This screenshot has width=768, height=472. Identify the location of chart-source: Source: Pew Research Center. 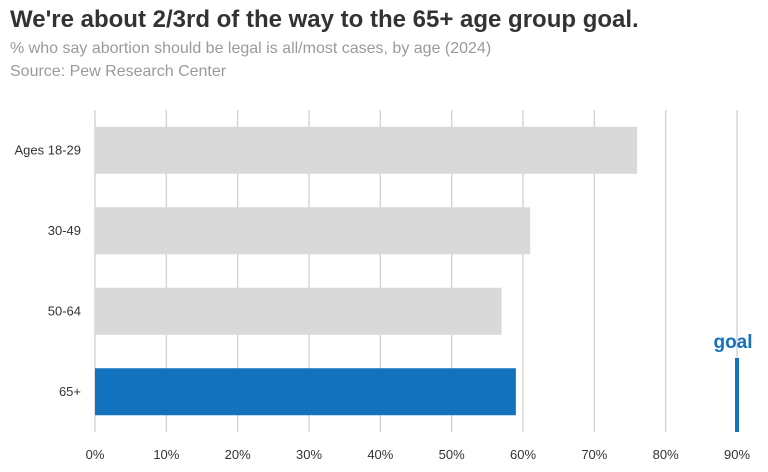
(118, 71).